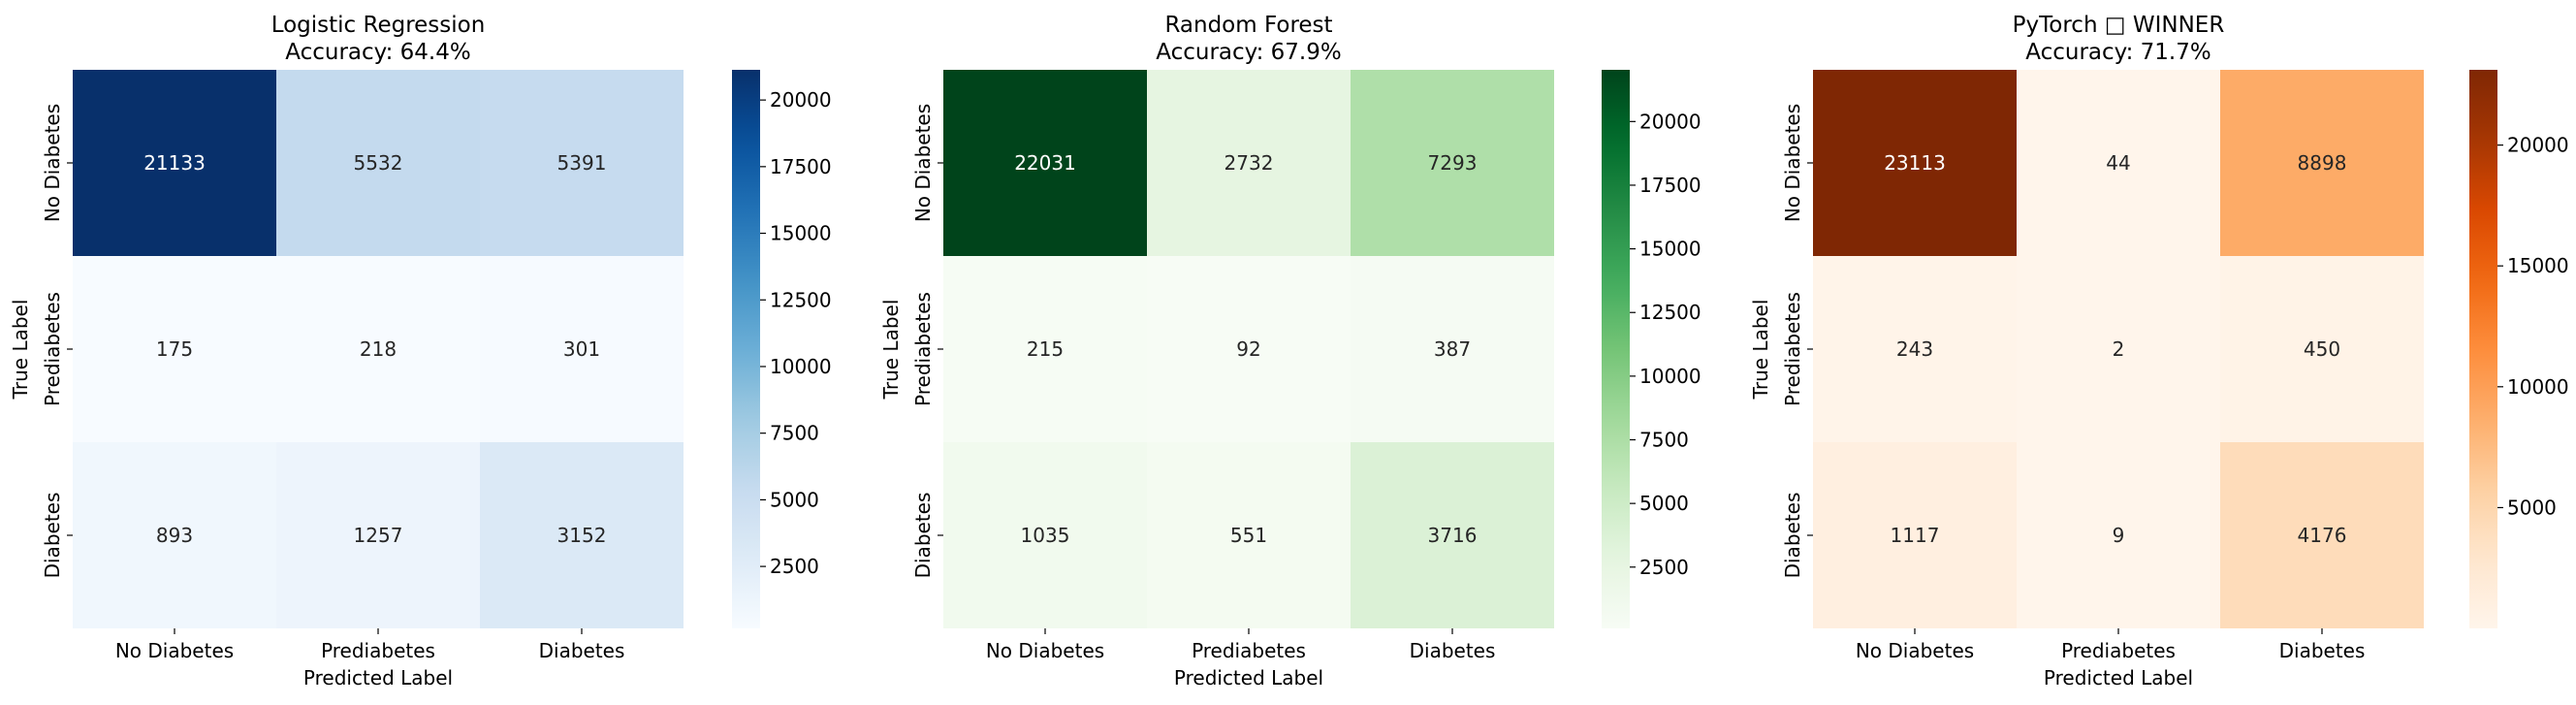  I want to click on cell-value-label: 21133, so click(174, 163).